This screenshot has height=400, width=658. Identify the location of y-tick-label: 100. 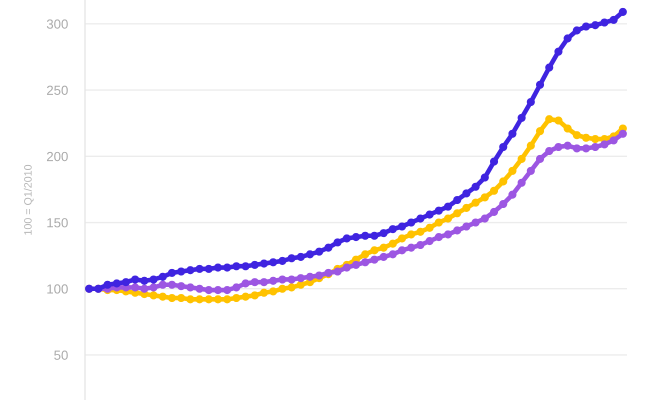
(57, 289).